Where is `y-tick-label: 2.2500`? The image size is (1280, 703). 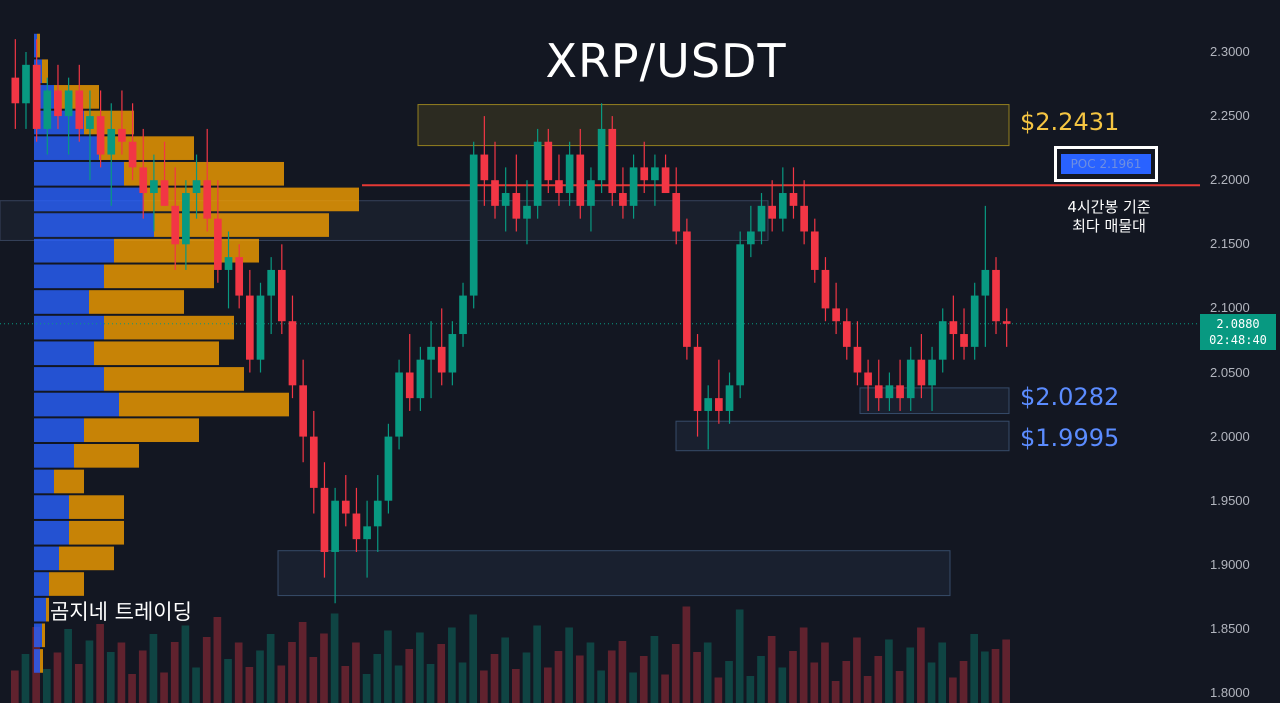 y-tick-label: 2.2500 is located at coordinates (1230, 116).